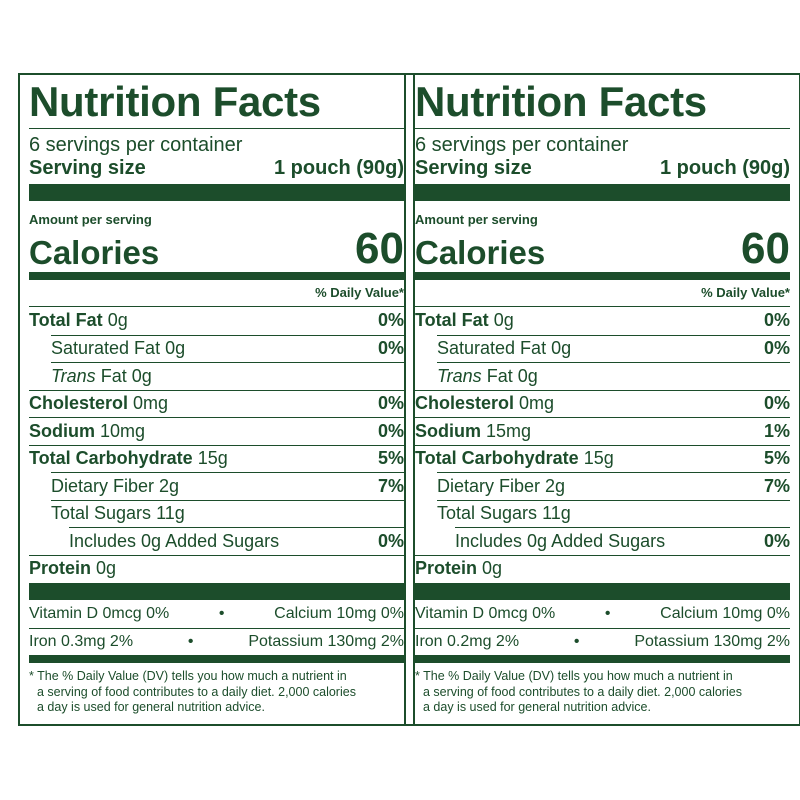  What do you see at coordinates (227, 348) in the screenshot?
I see `nutrient-row: Saturated Fat 0g 0%` at bounding box center [227, 348].